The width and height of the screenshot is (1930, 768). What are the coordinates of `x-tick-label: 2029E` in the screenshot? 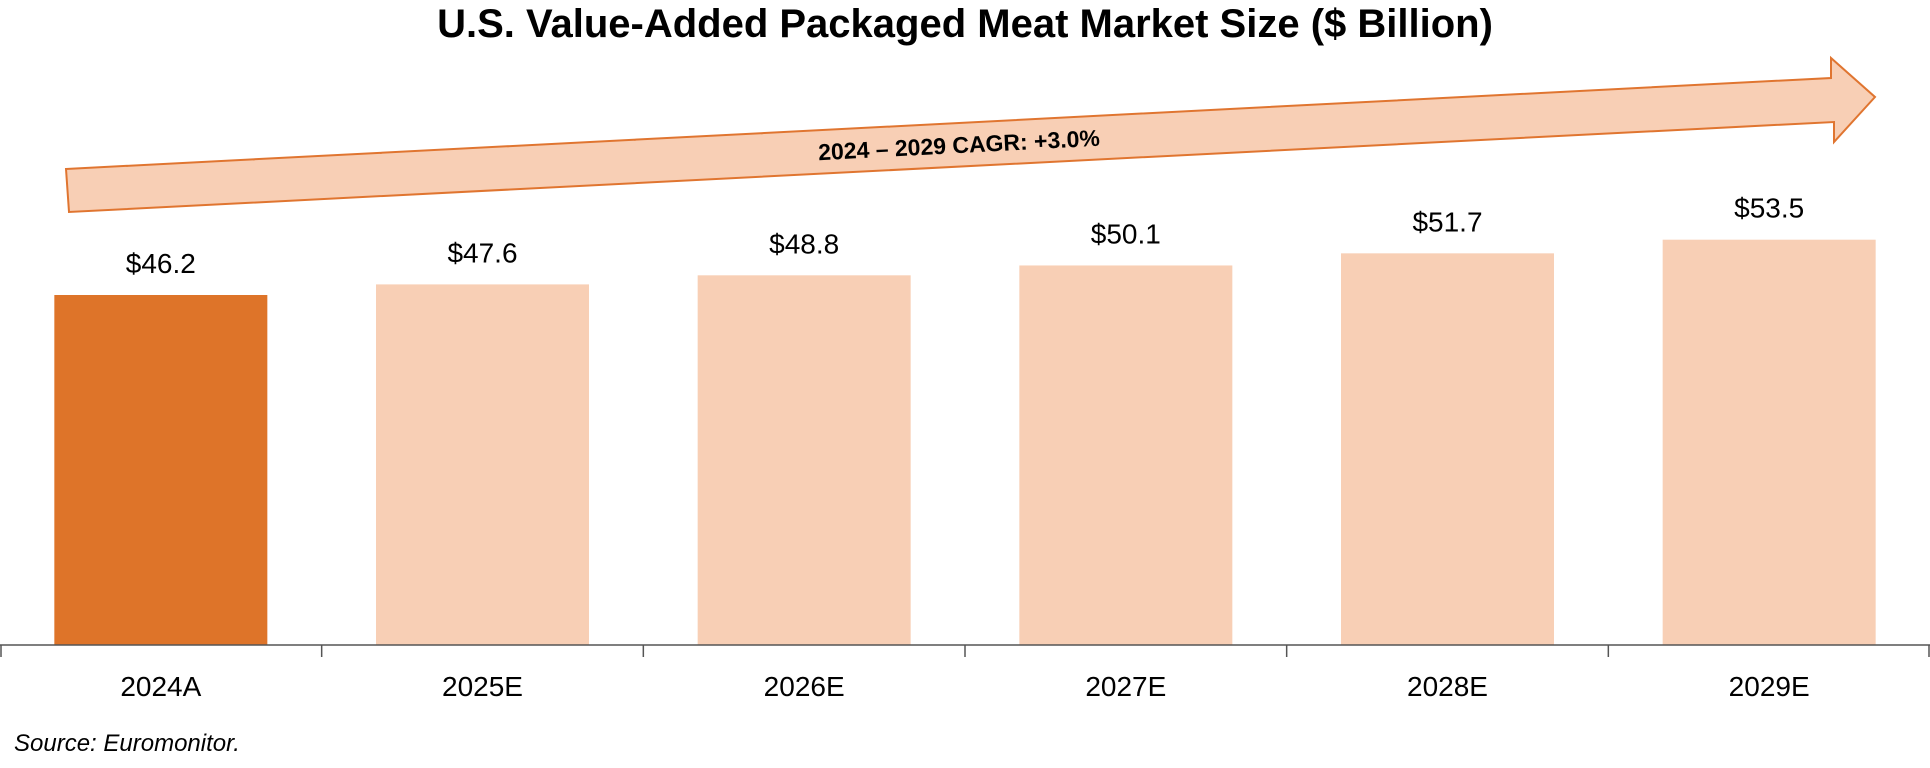 It's located at (1769, 686).